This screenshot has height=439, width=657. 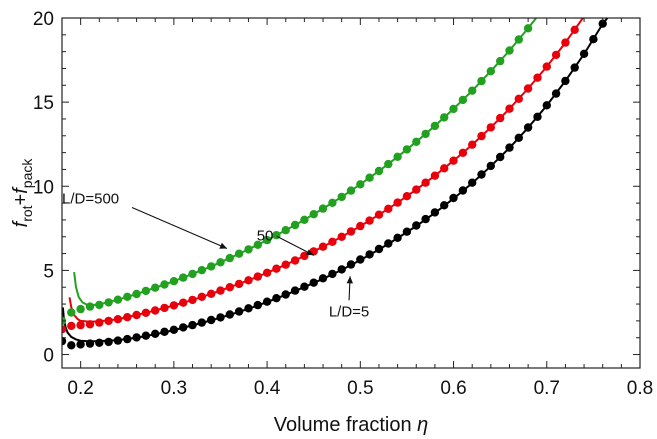 I want to click on y-tick-label: 0, so click(x=48, y=356).